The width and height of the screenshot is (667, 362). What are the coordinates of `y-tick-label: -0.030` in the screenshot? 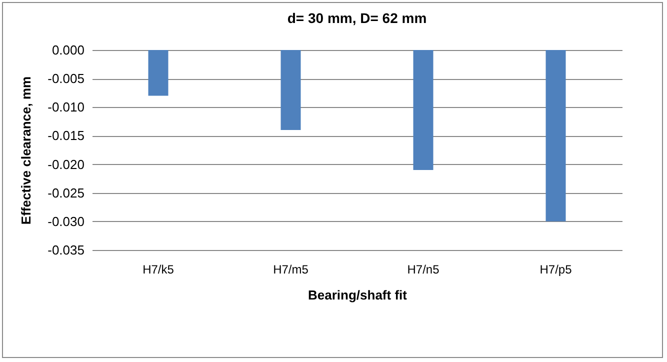 It's located at (66, 221).